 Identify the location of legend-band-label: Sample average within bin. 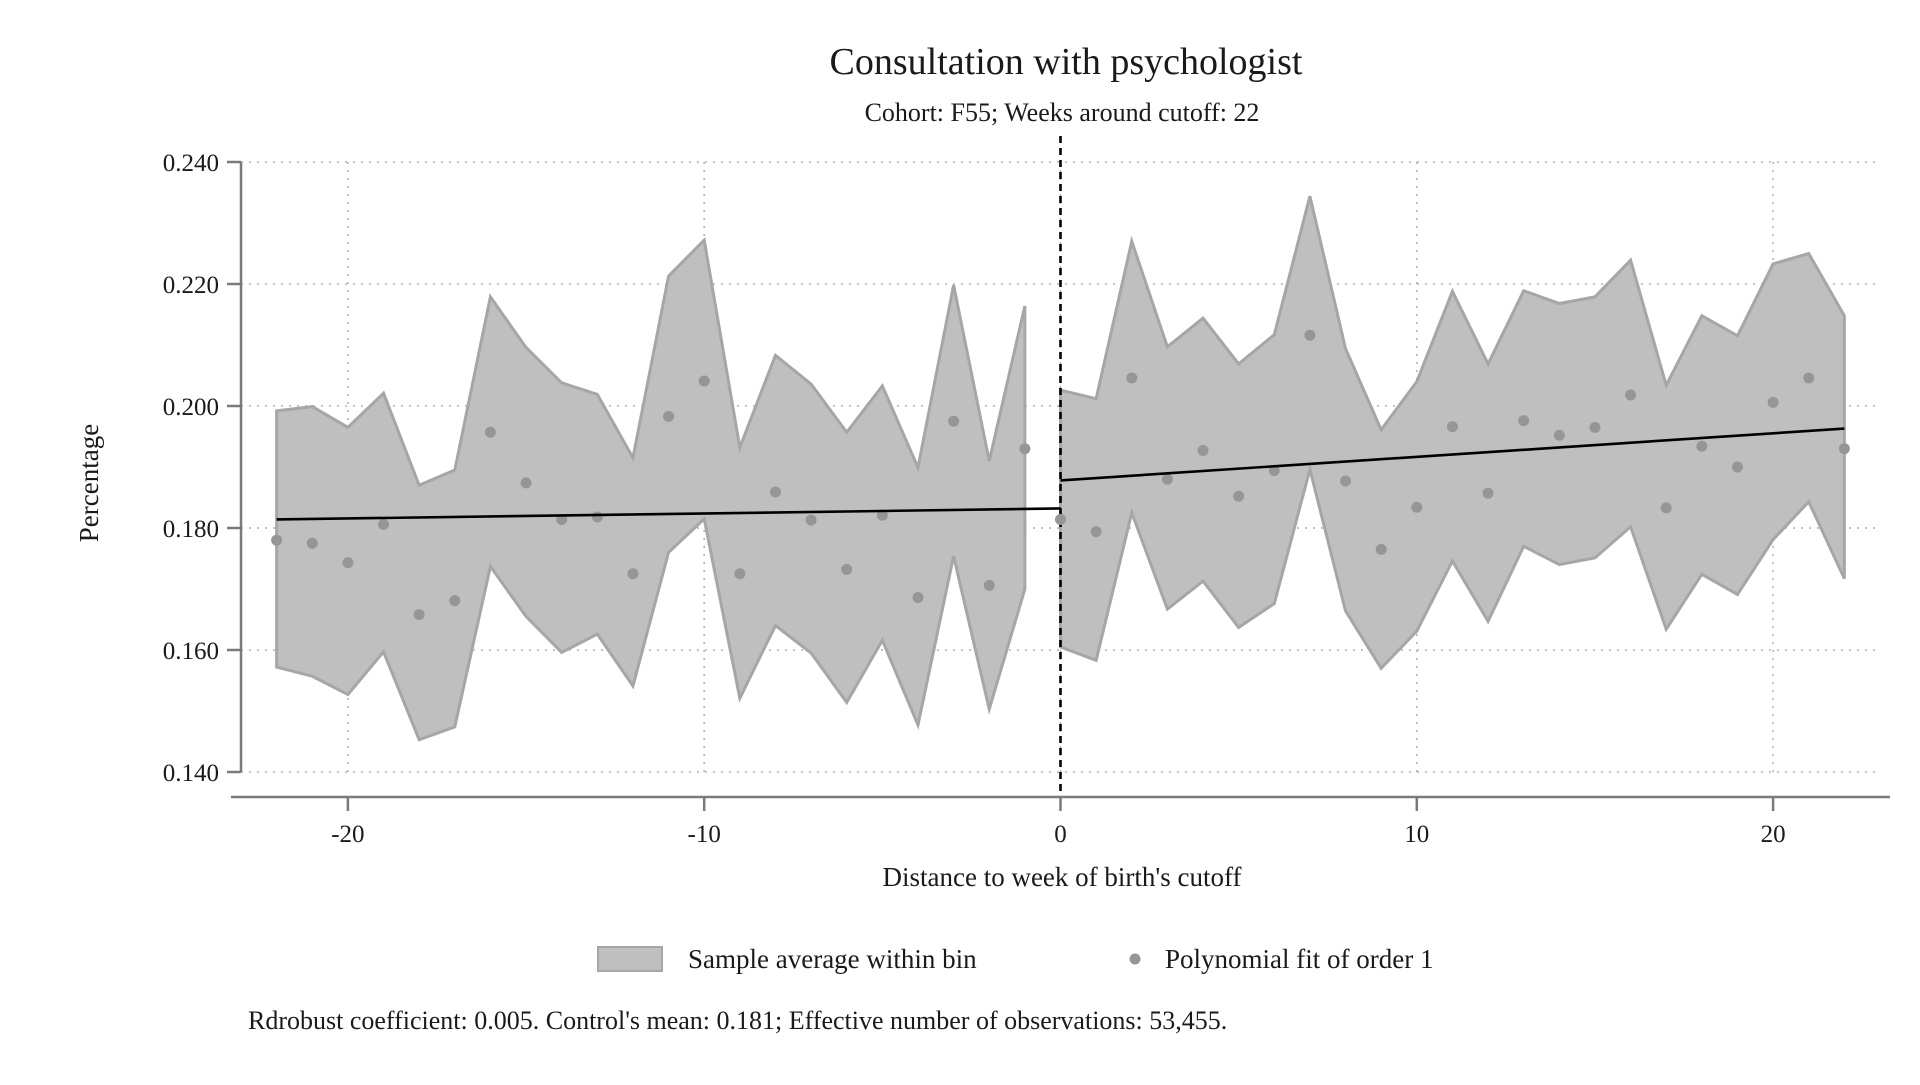
(832, 959).